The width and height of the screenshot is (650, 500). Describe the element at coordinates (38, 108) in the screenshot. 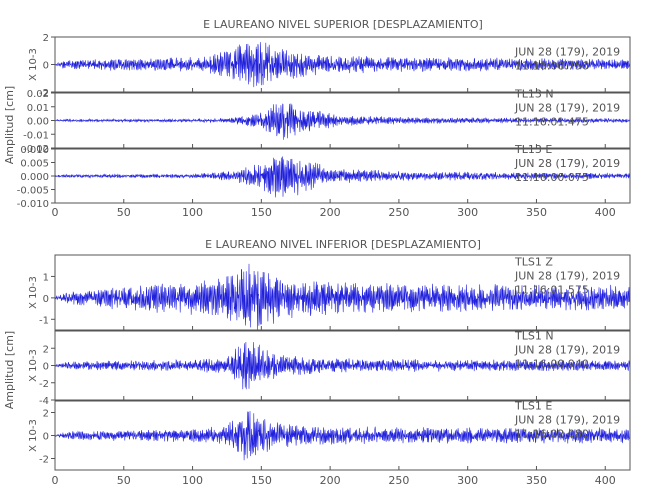

I see `y-tick-label: 0.01` at that location.